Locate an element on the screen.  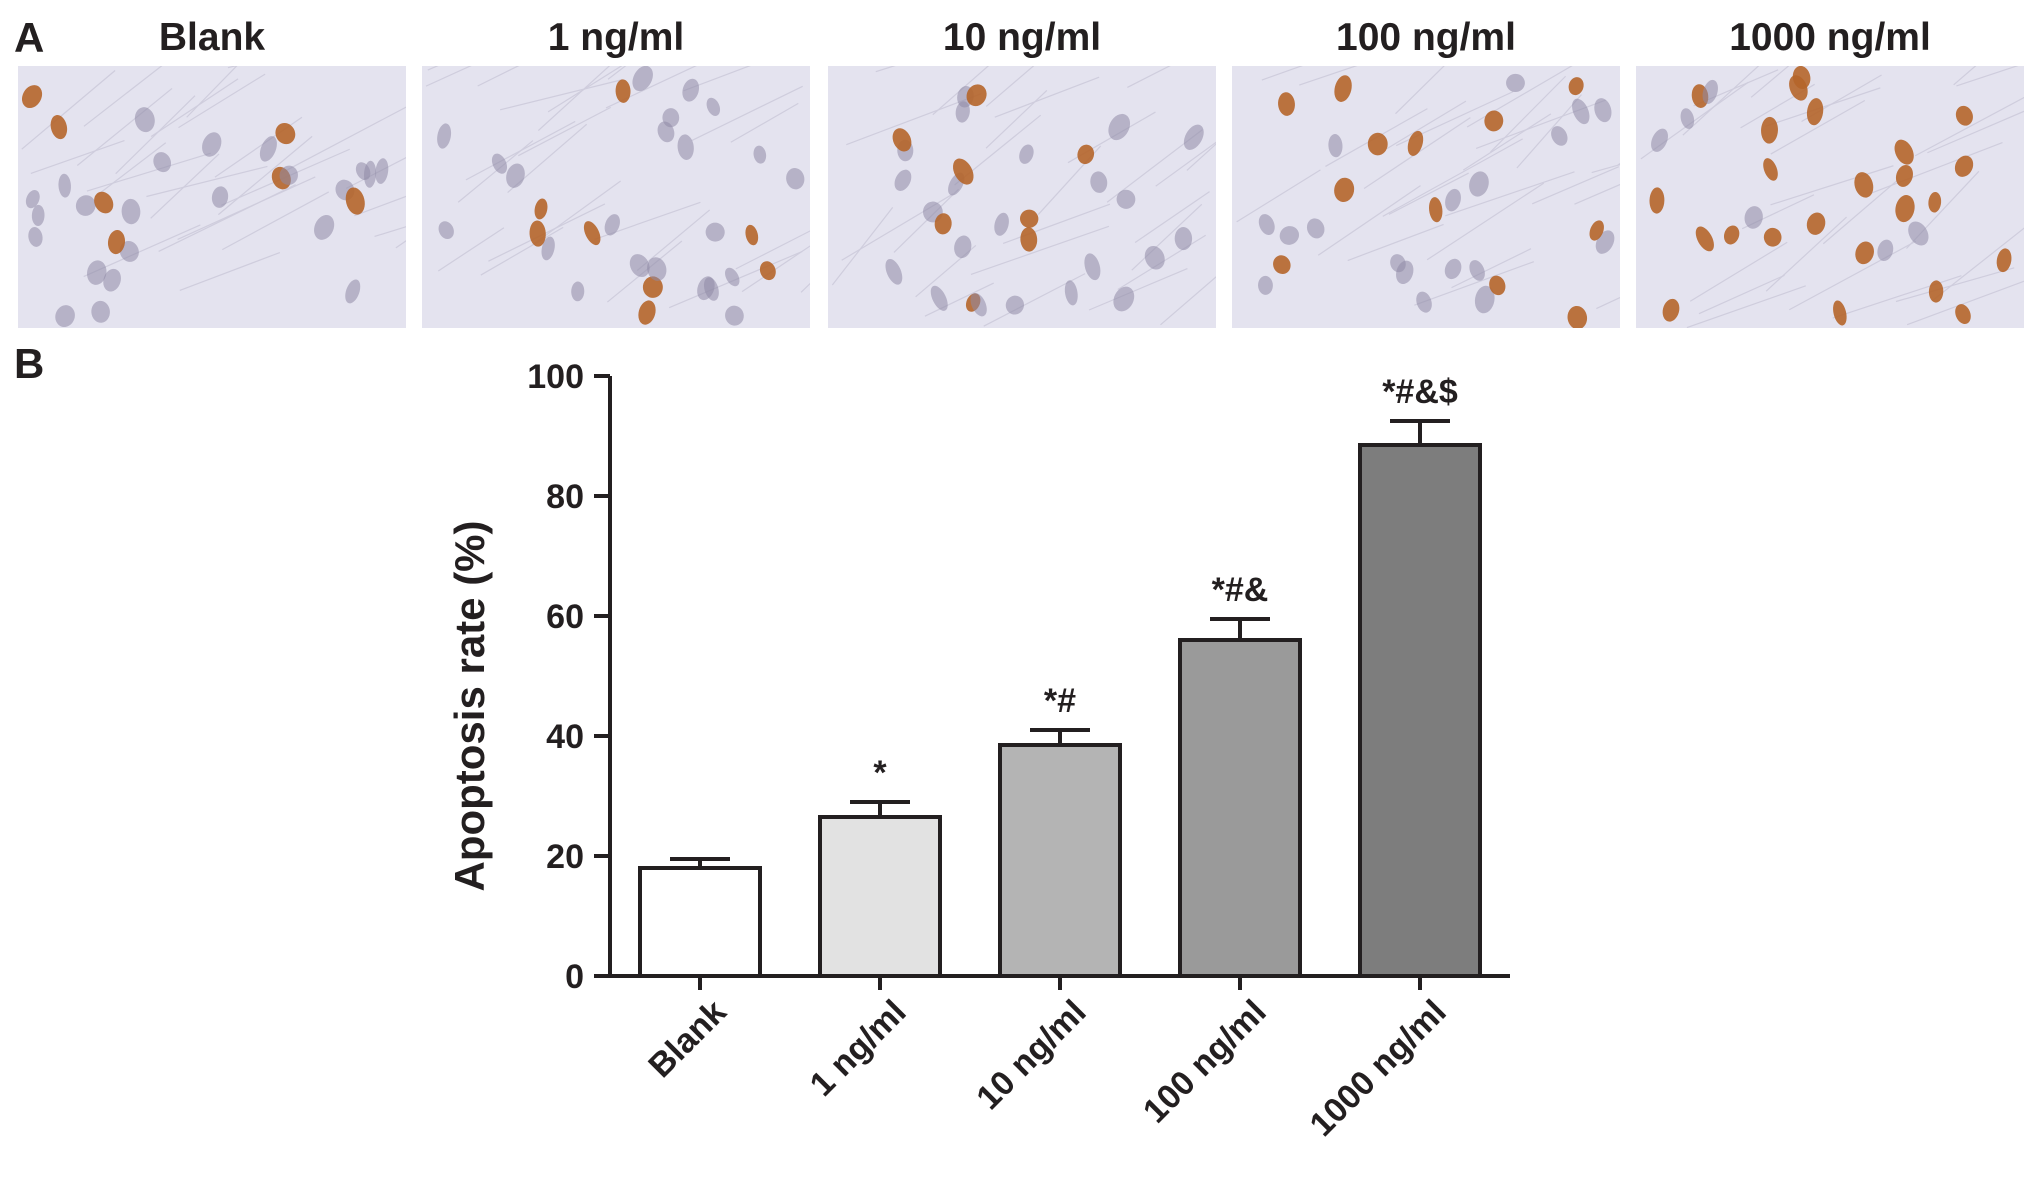
x-tick-label: 1 ng/ml is located at coordinates (858, 1048).